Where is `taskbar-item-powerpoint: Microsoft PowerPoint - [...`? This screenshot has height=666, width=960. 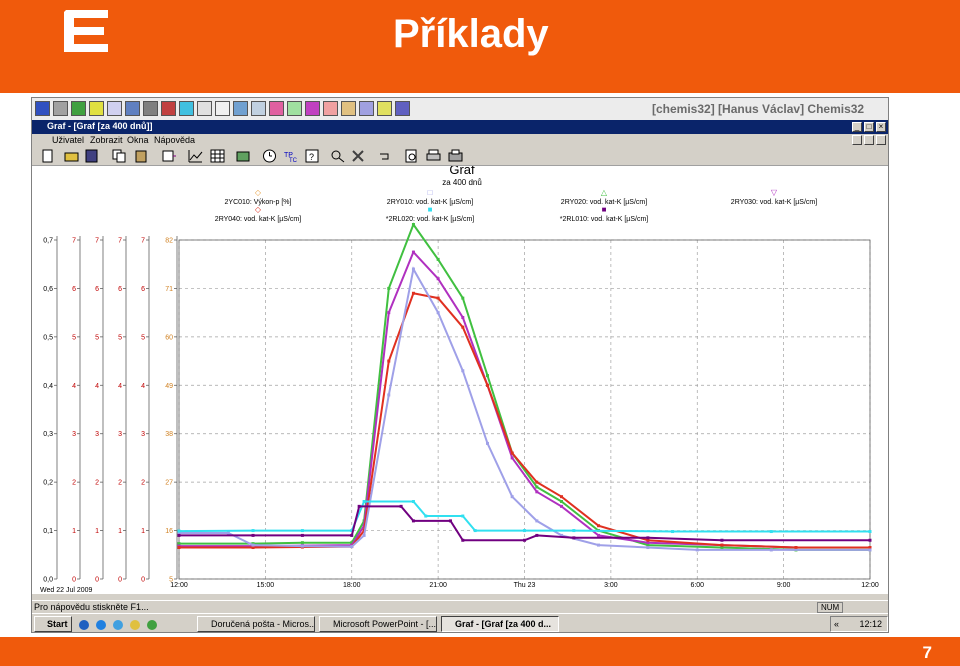
taskbar-item-powerpoint: Microsoft PowerPoint - [... is located at coordinates (378, 624).